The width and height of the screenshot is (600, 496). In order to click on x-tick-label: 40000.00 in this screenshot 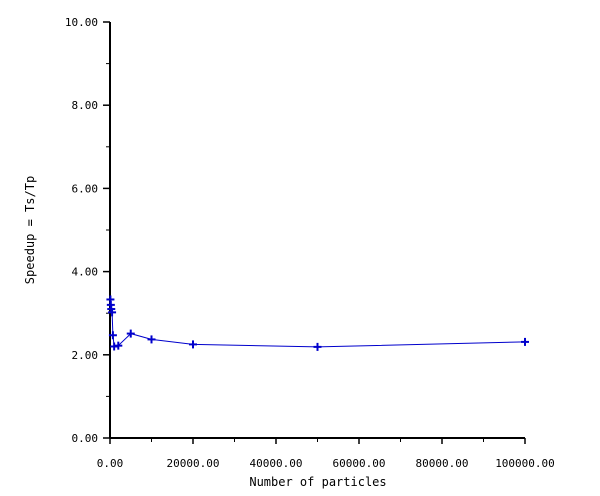, I will do `click(276, 463)`.